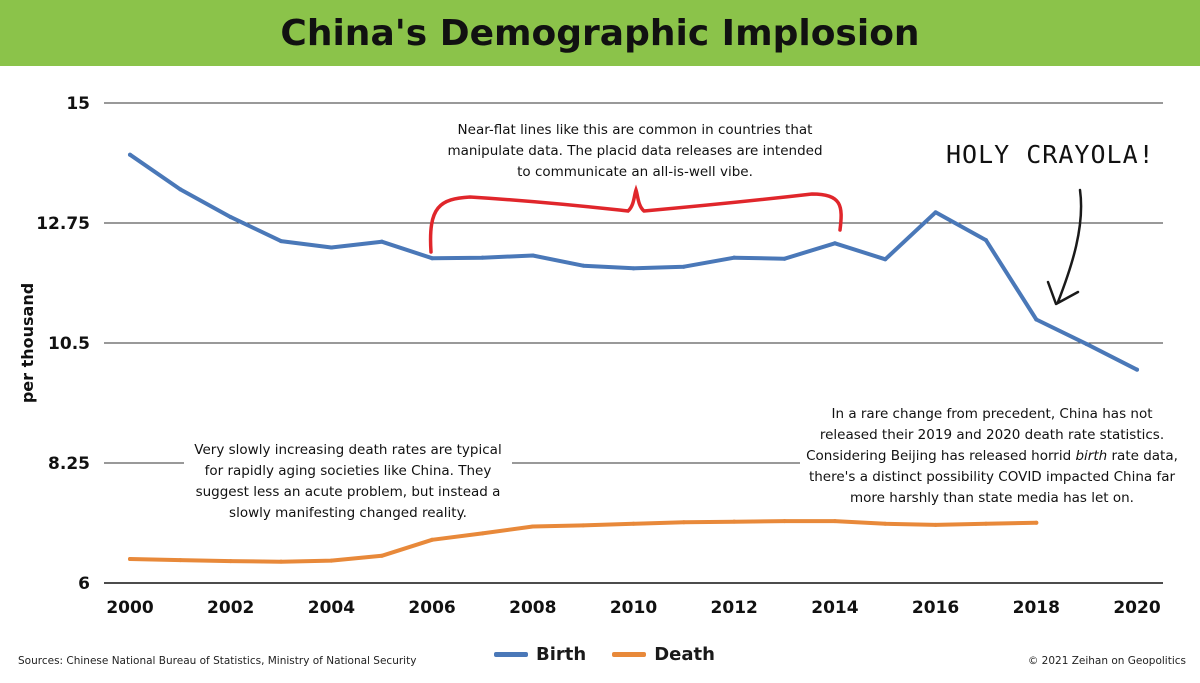 This screenshot has width=1200, height=683. I want to click on flat-bracket, so click(635, 219).